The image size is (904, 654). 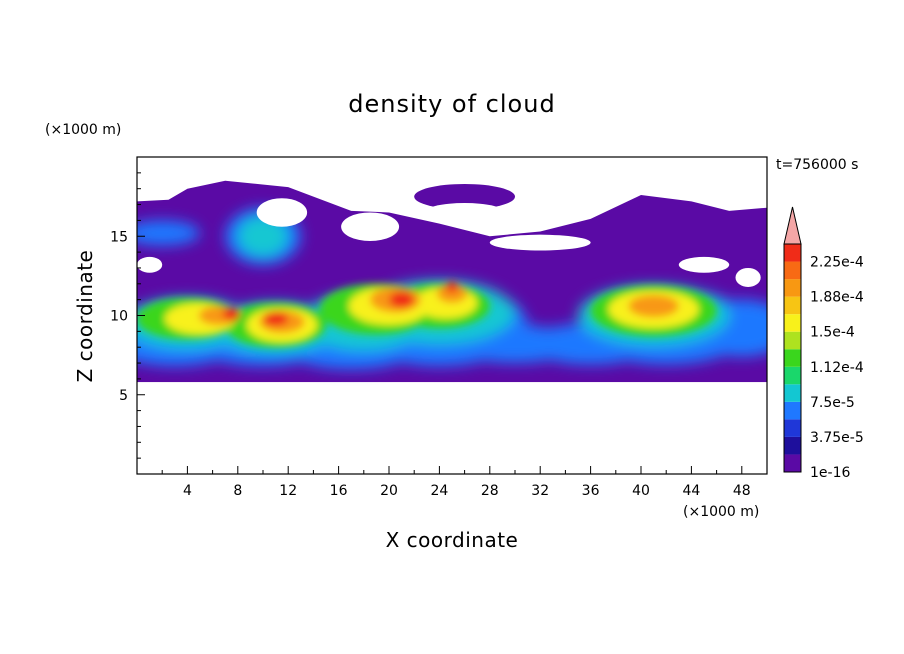 I want to click on x-tick-label: 16, so click(x=339, y=491).